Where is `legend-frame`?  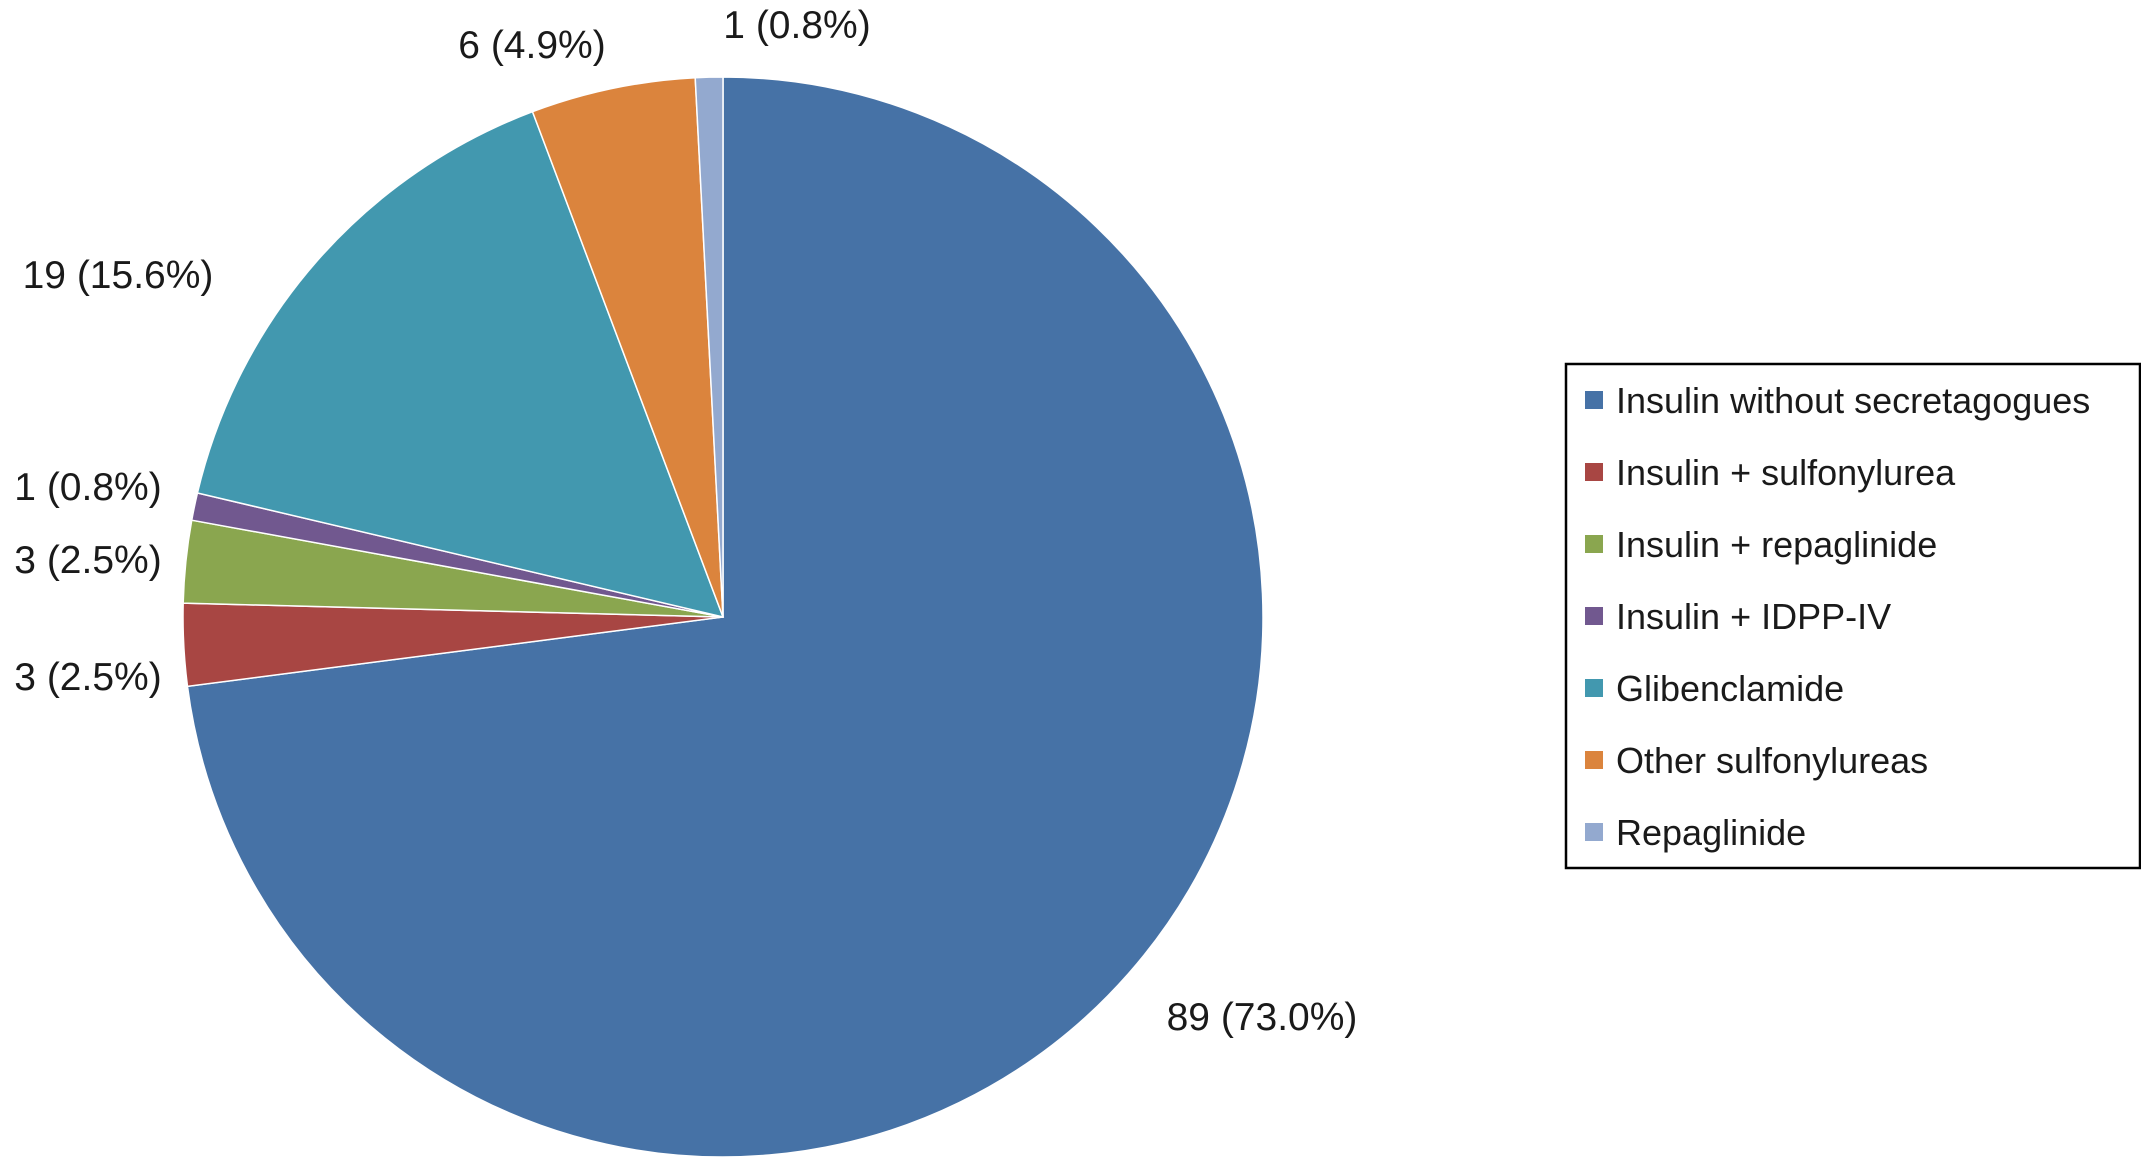
legend-frame is located at coordinates (1852, 616).